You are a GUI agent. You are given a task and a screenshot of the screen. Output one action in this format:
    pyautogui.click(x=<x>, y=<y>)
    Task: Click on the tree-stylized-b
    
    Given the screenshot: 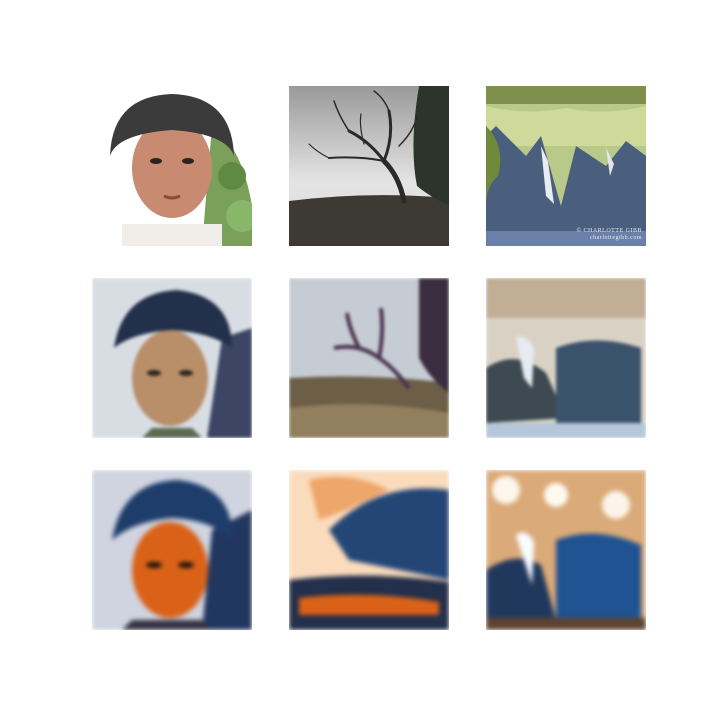 What is the action you would take?
    pyautogui.click(x=369, y=550)
    